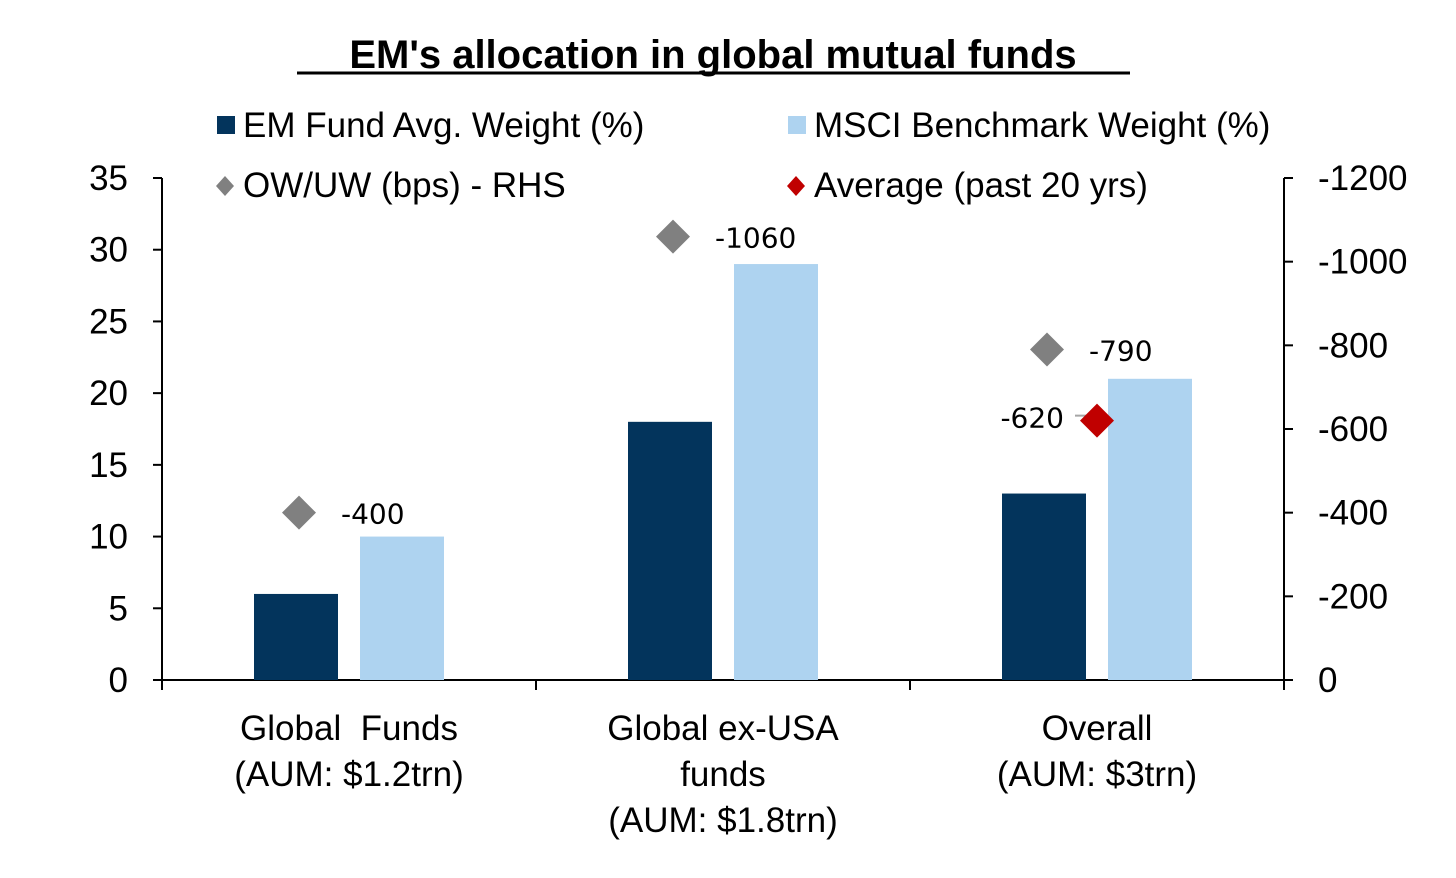  What do you see at coordinates (1097, 420) in the screenshot?
I see `marker-average` at bounding box center [1097, 420].